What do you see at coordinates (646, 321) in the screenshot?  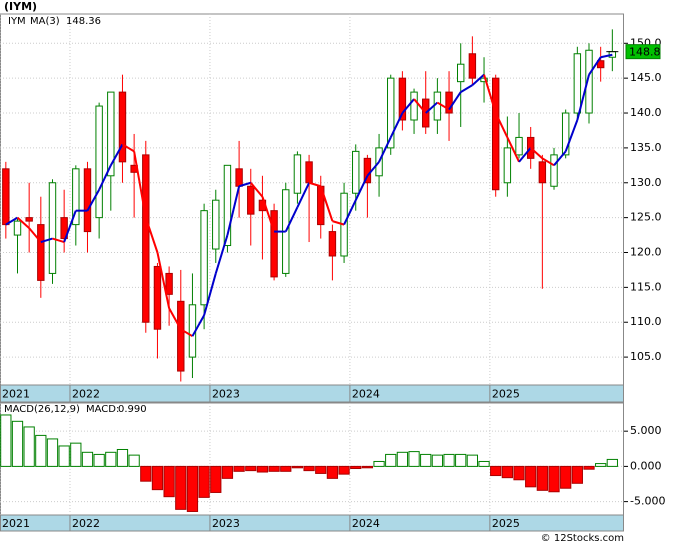 I see `y-tick-label: 110.0` at bounding box center [646, 321].